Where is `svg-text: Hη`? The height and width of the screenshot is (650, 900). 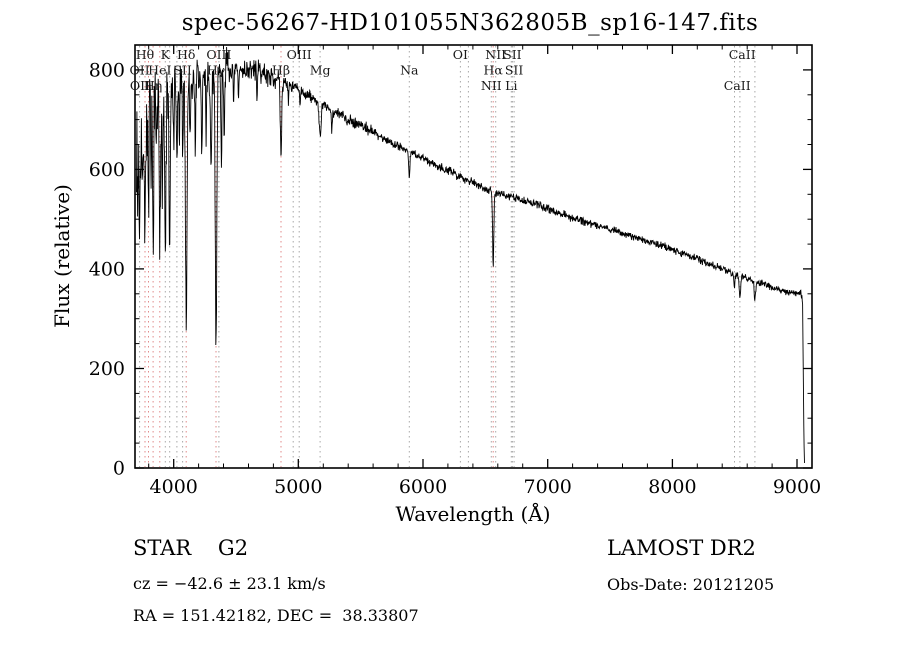
svg-text: Hη is located at coordinates (153, 85).